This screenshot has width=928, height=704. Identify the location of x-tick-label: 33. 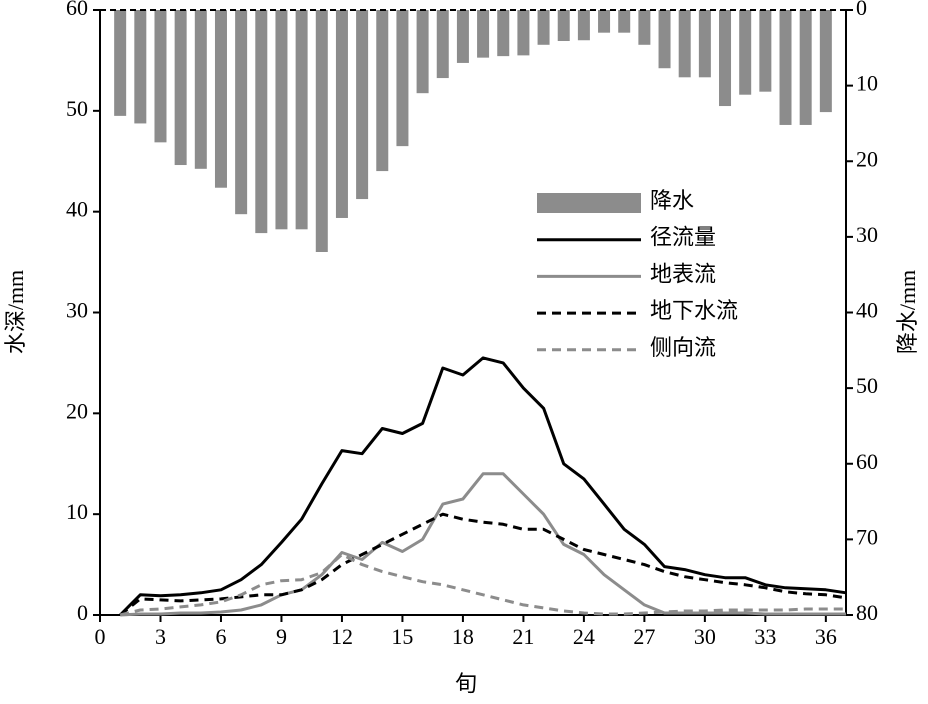
(765, 636).